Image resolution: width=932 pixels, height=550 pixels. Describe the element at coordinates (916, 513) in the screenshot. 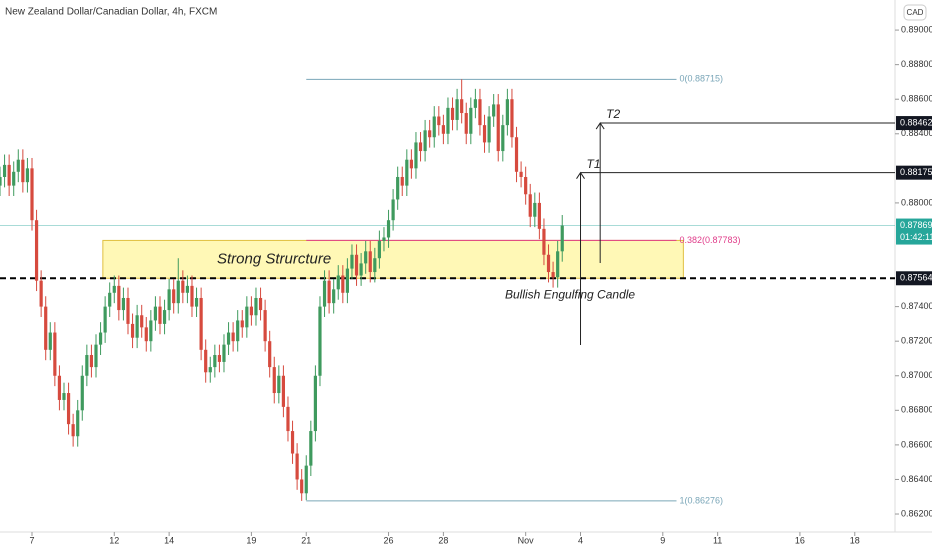

I see `y-tick-label: 0.86200` at that location.